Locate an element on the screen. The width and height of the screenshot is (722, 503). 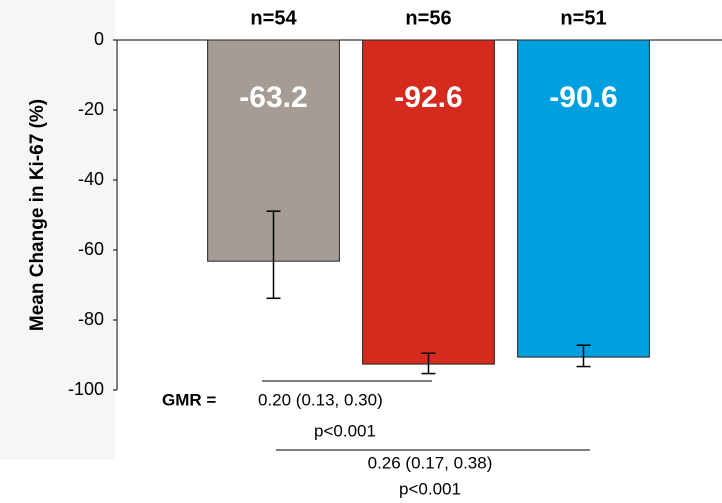
y-tick-label: -60 is located at coordinates (91, 249).